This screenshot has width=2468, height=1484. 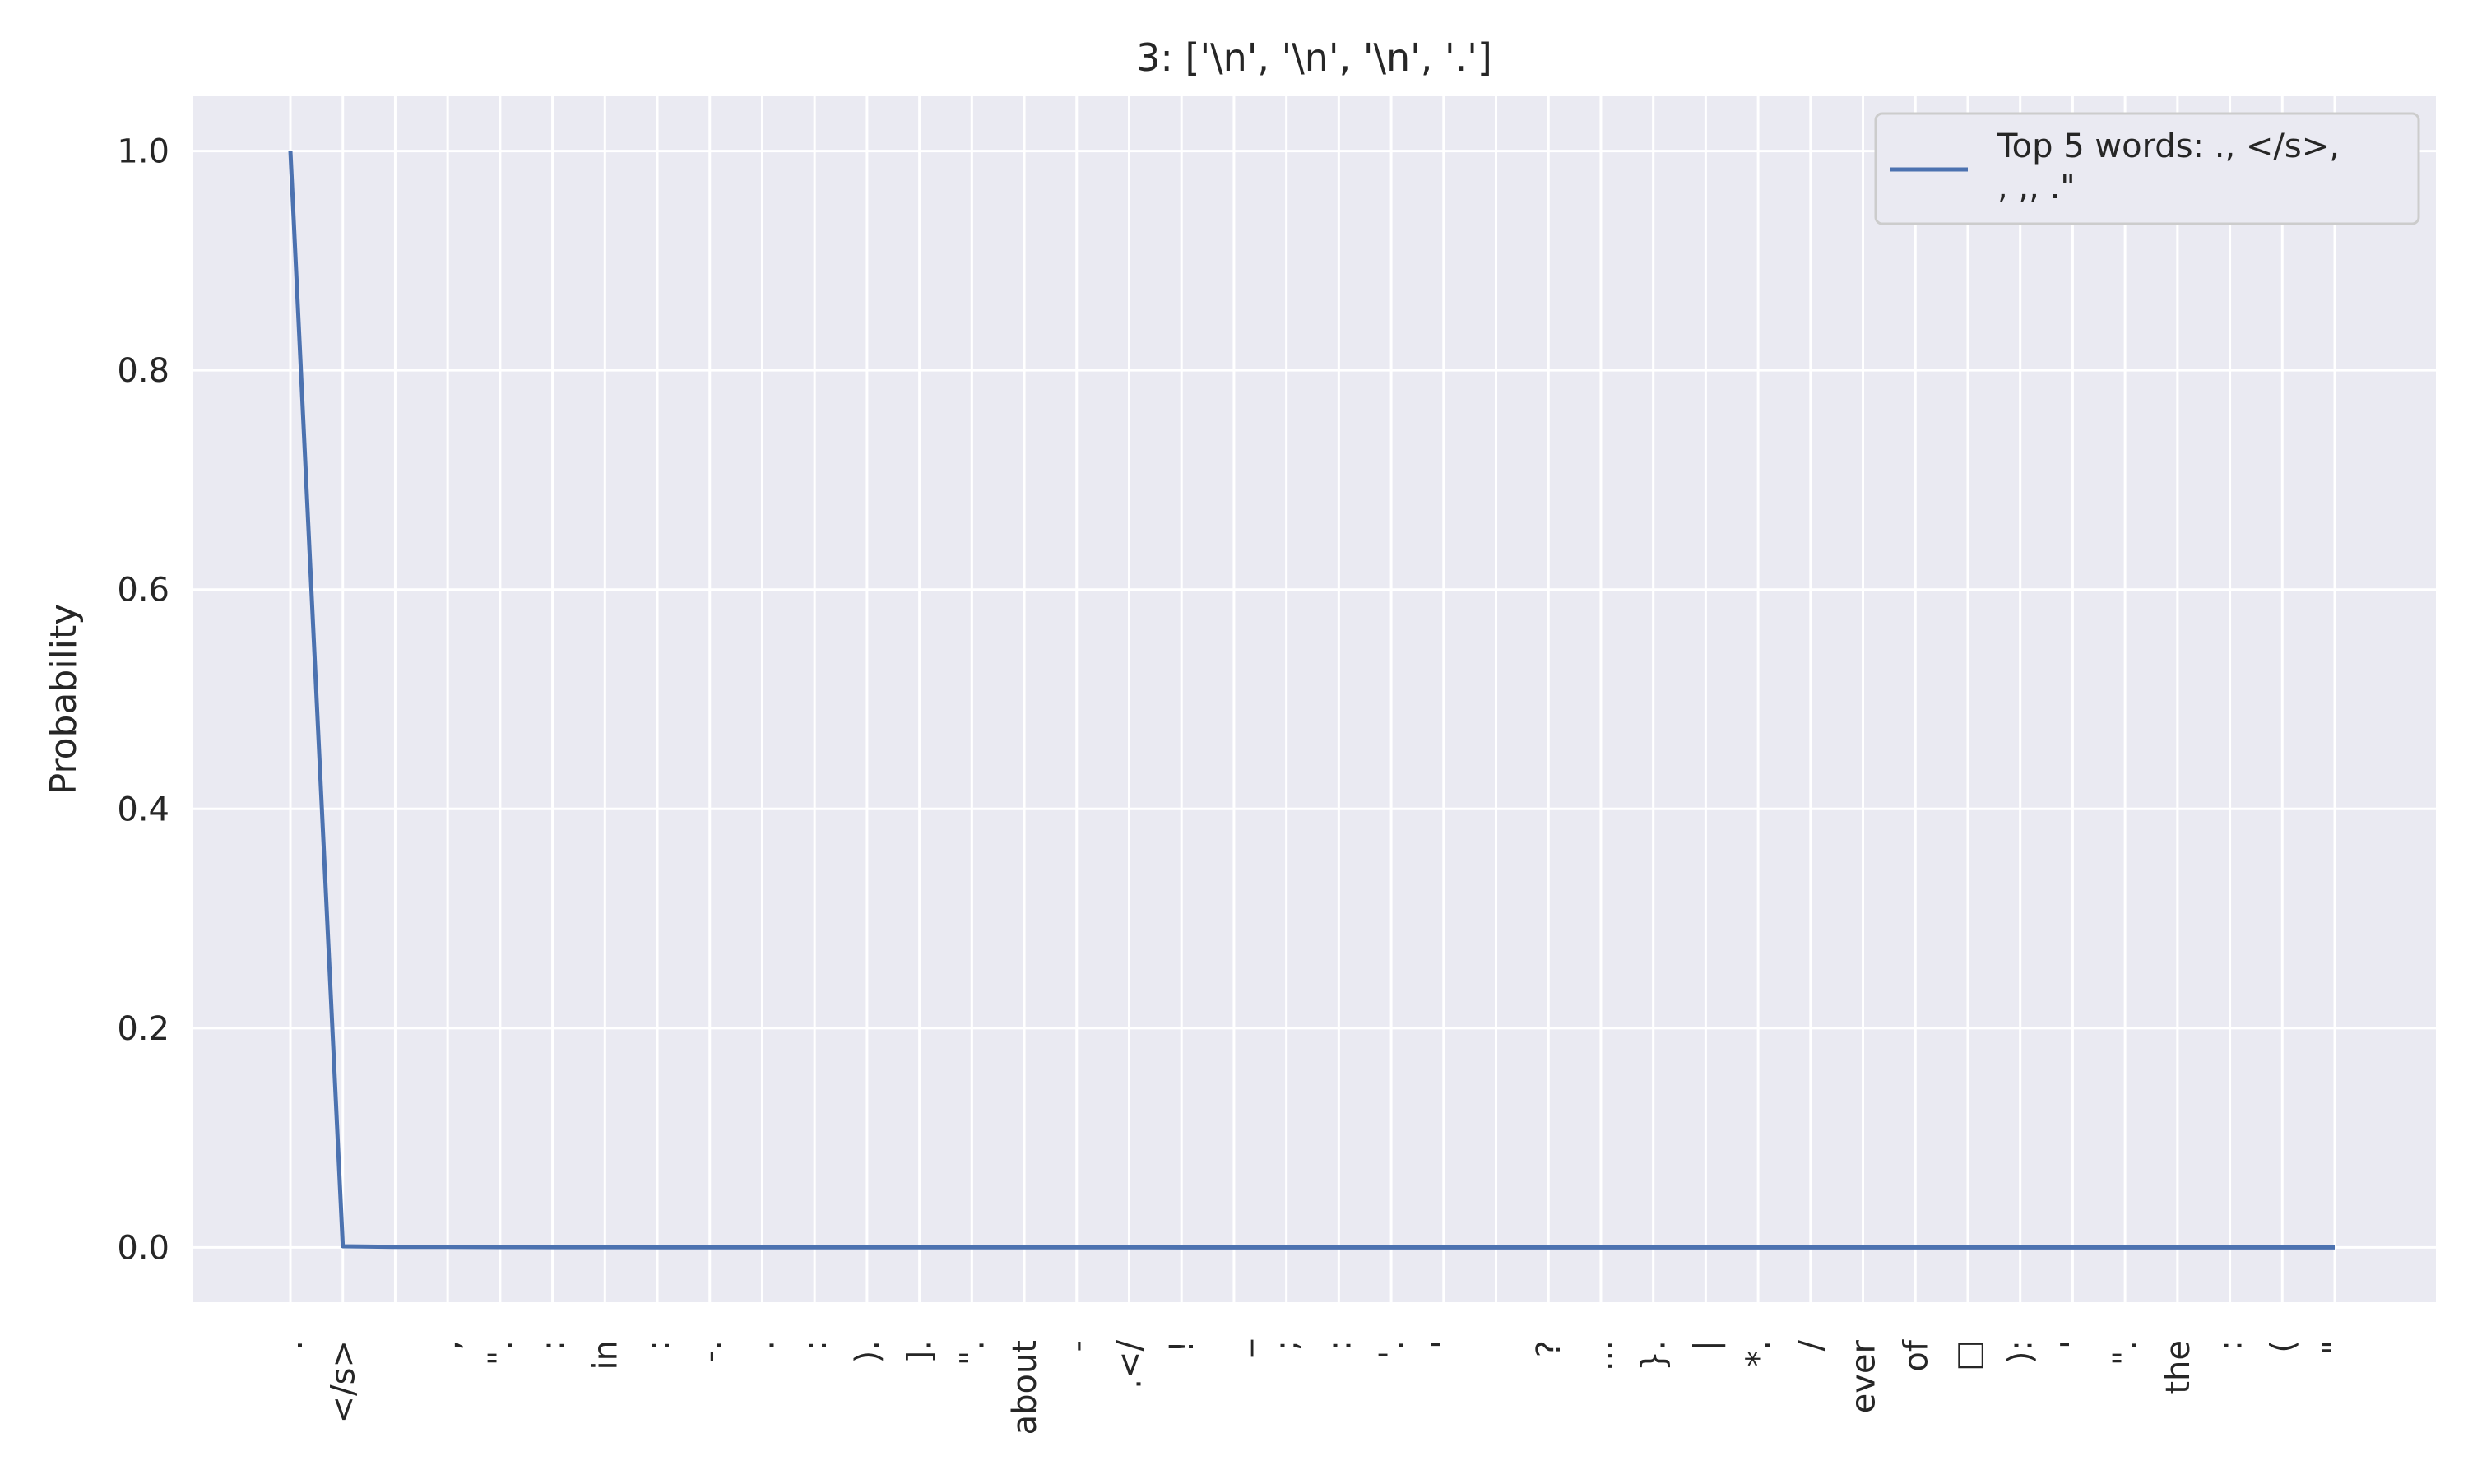 I want to click on x-tick-label: </s>, so click(x=344, y=1381).